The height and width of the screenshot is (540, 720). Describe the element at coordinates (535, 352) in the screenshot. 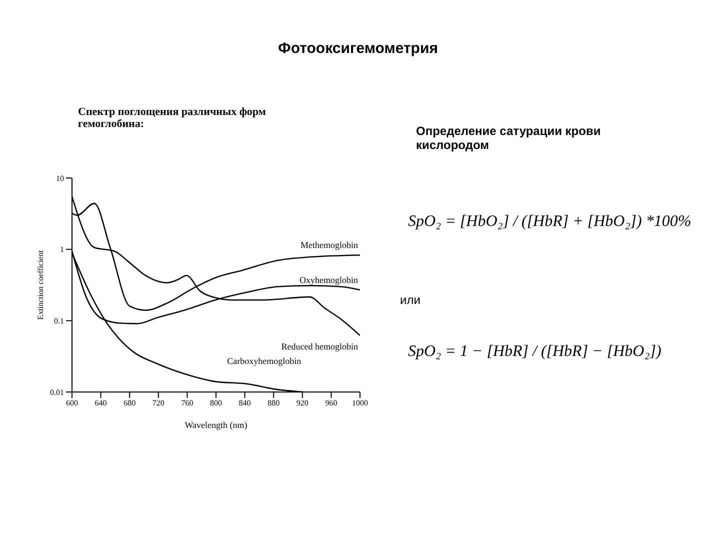

I see `text: SpO₂ = 1 − [HbR] / ([HbR] − [HbO₂])` at that location.